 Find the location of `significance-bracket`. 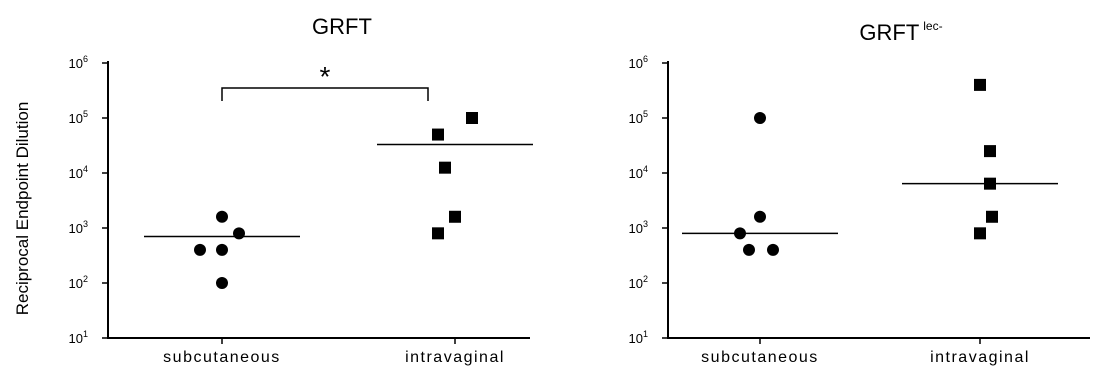

significance-bracket is located at coordinates (325, 94).